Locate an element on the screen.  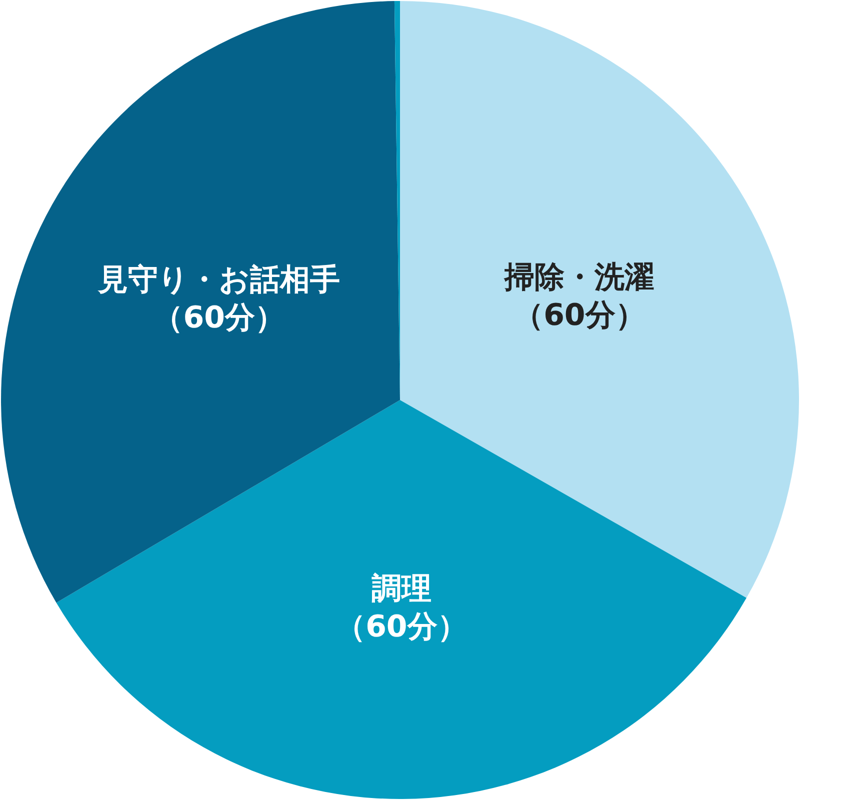
slice-label: 掃除・洗濯 is located at coordinates (578, 277).